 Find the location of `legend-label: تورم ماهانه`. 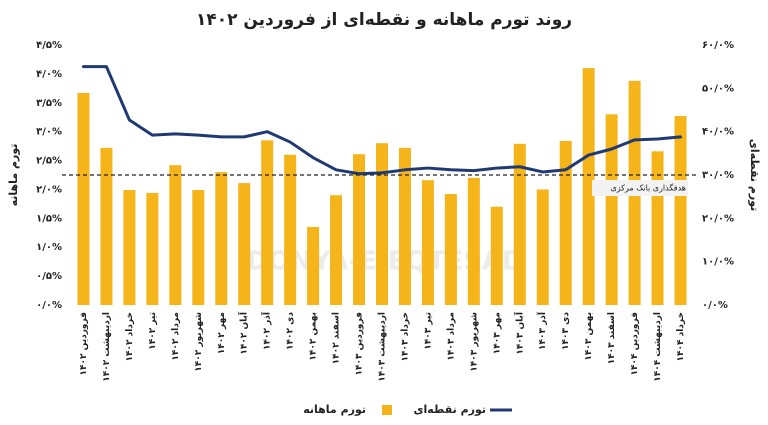

legend-label: تورم ماهانه is located at coordinates (334, 409).